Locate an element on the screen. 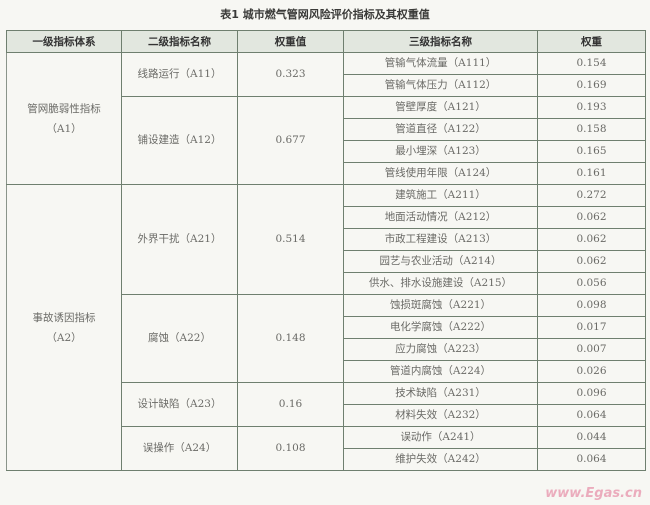 The height and width of the screenshot is (505, 650). table-row: 电化学腐蚀（A222） 0.017 is located at coordinates (326, 327).